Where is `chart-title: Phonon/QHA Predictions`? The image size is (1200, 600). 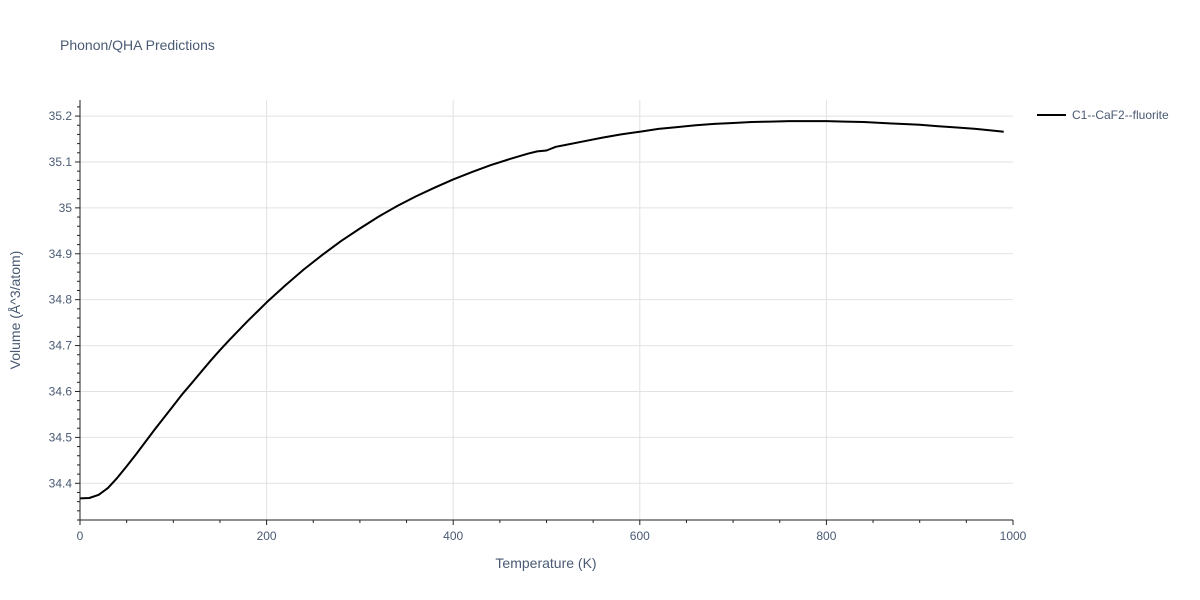 chart-title: Phonon/QHA Predictions is located at coordinates (137, 45).